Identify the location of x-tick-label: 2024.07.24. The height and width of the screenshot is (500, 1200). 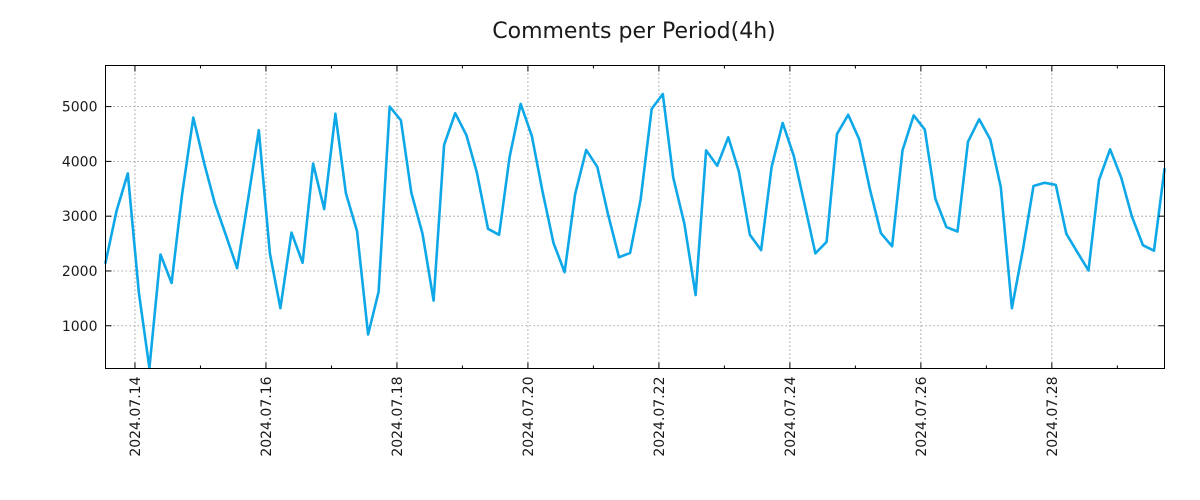
(791, 416).